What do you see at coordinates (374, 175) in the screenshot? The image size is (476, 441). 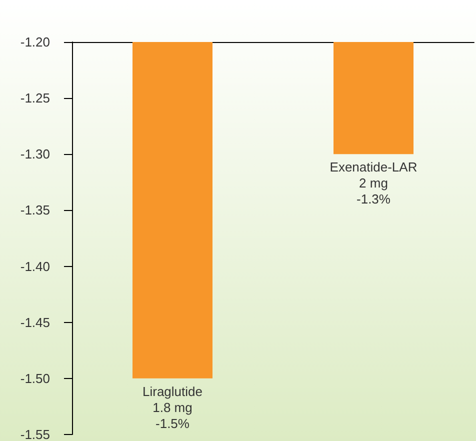 I see `x-tick-label: Exenatide-LAR 2 mg` at bounding box center [374, 175].